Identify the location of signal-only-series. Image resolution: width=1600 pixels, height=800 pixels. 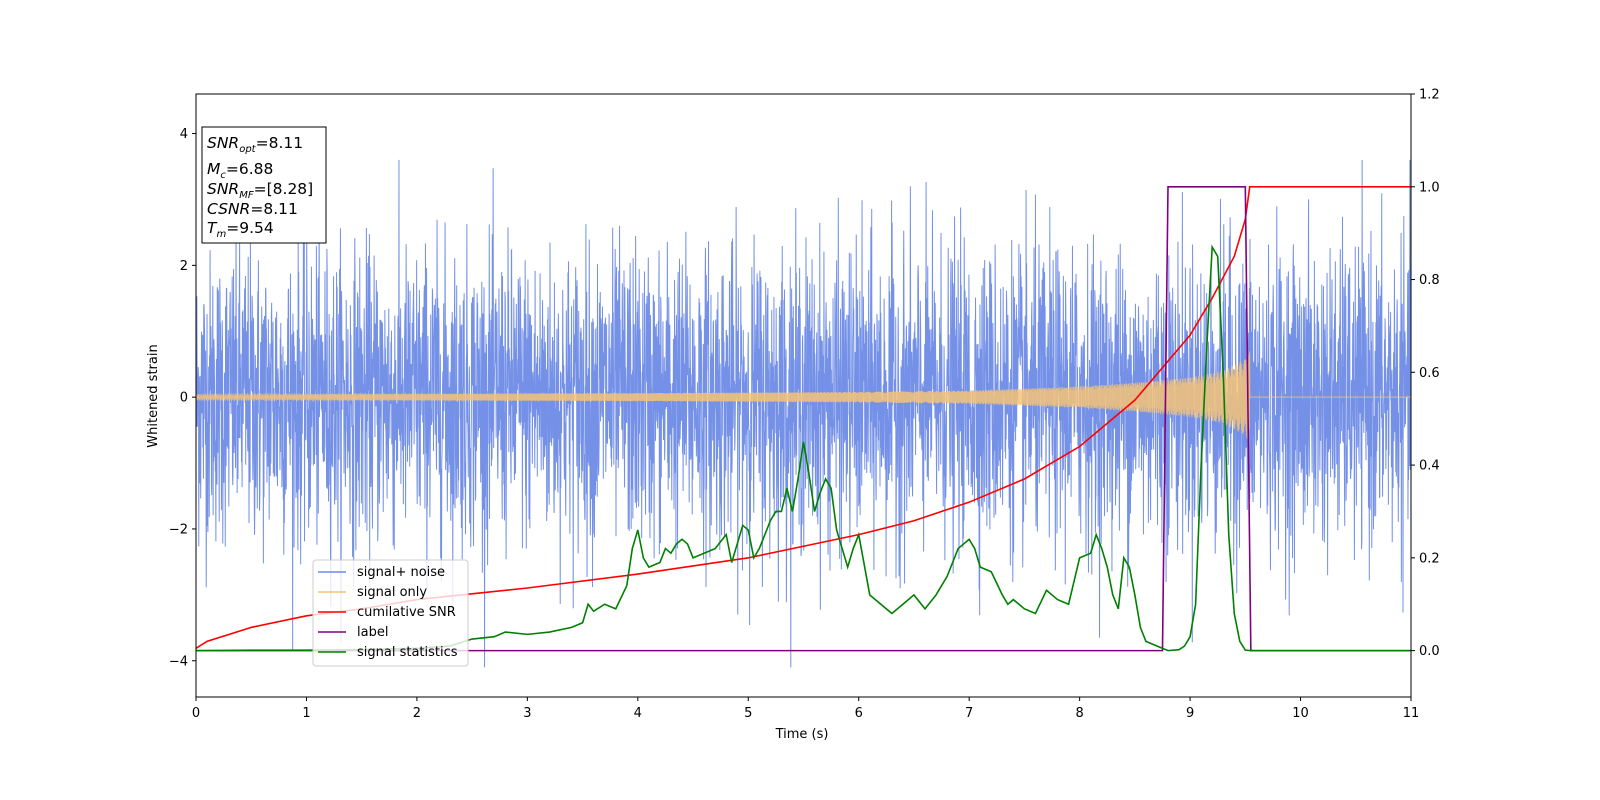
(803, 395).